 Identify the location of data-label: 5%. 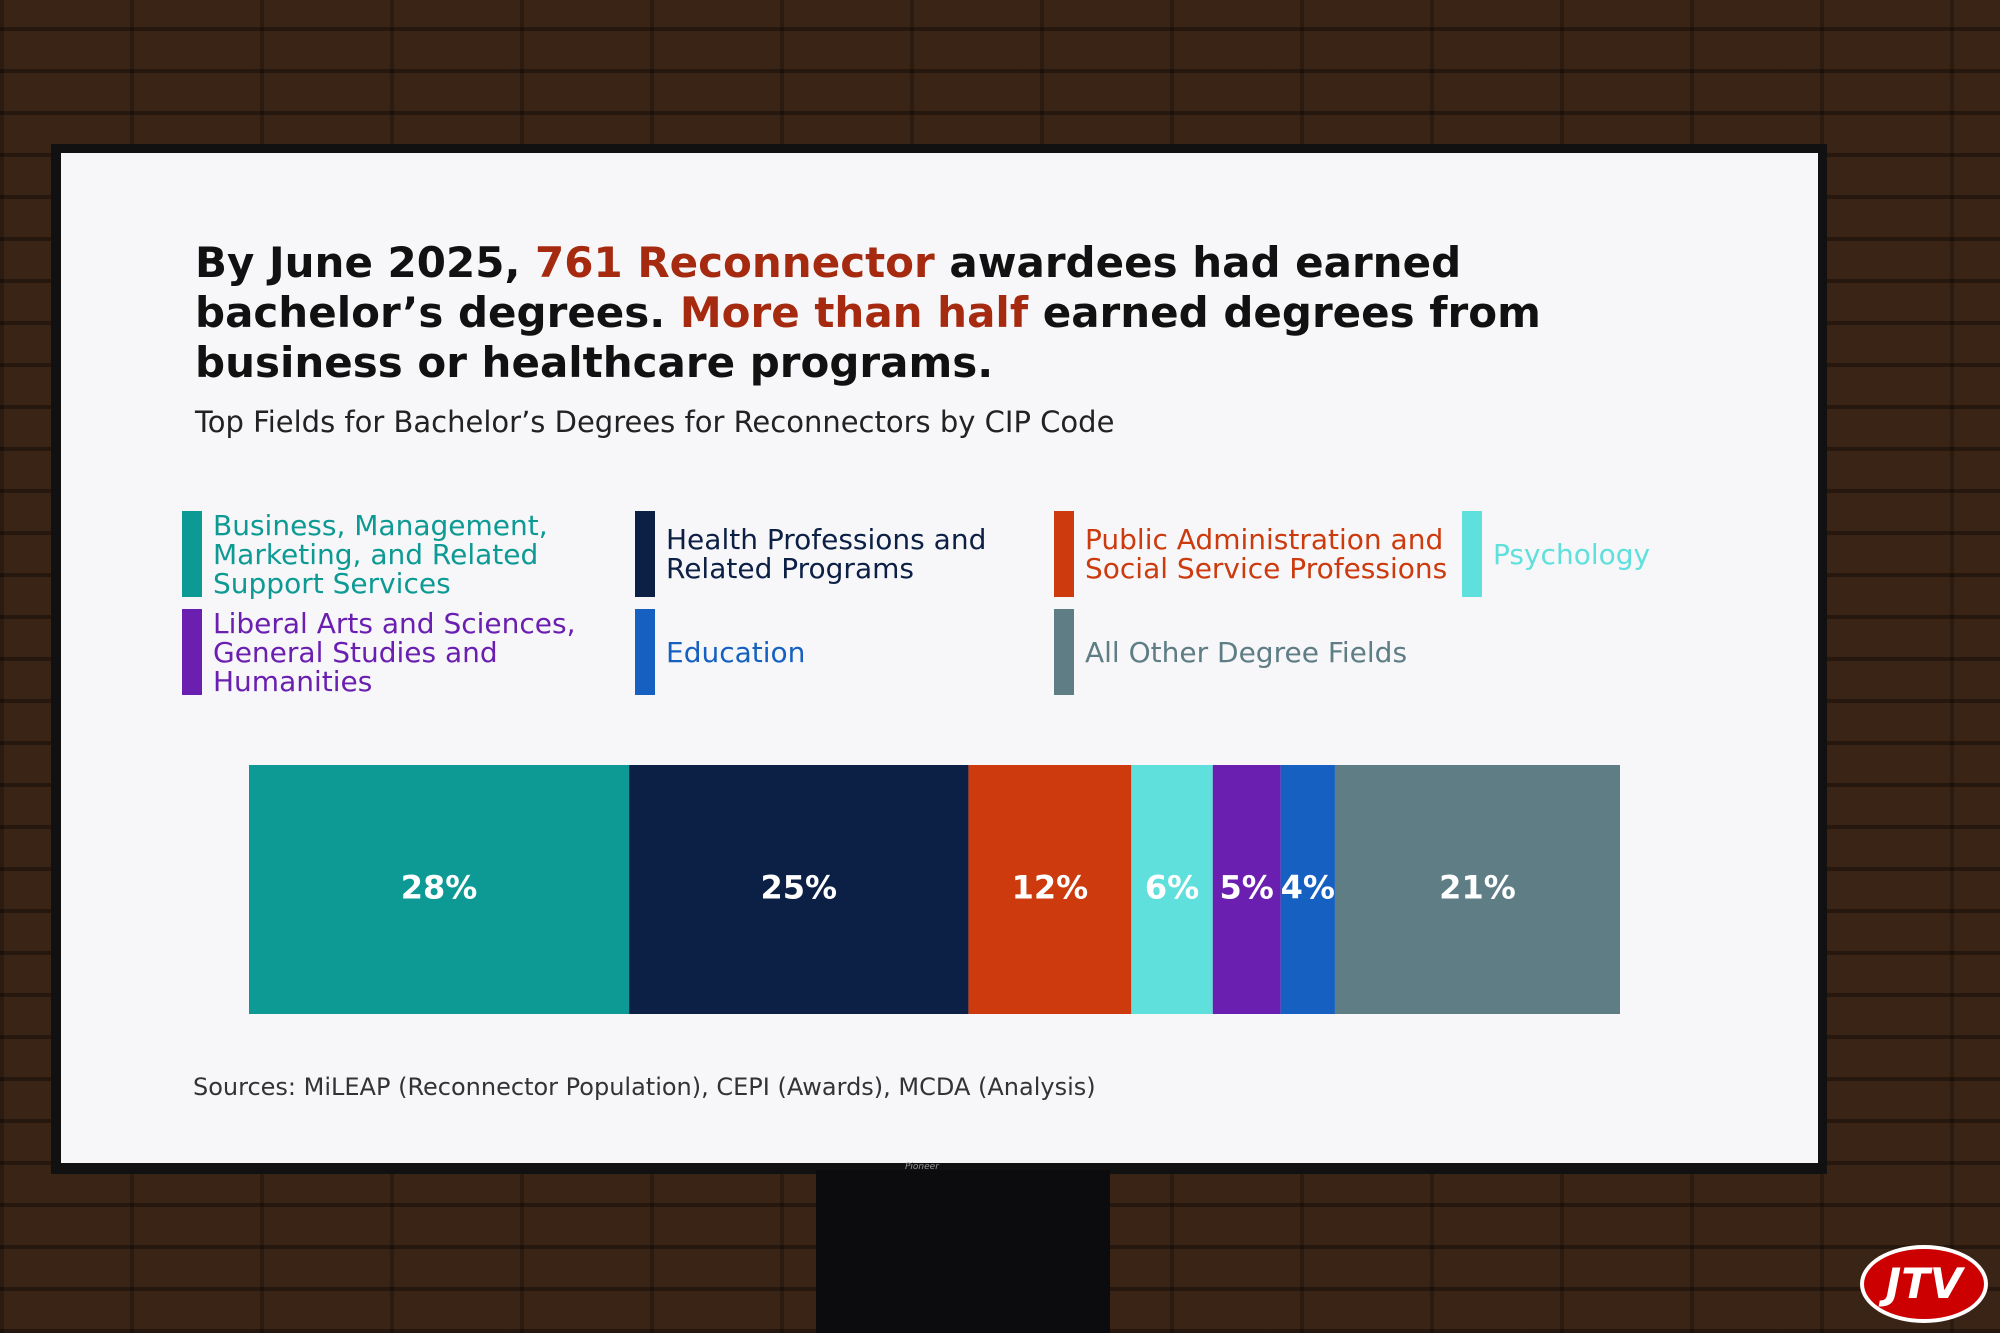
(1247, 888).